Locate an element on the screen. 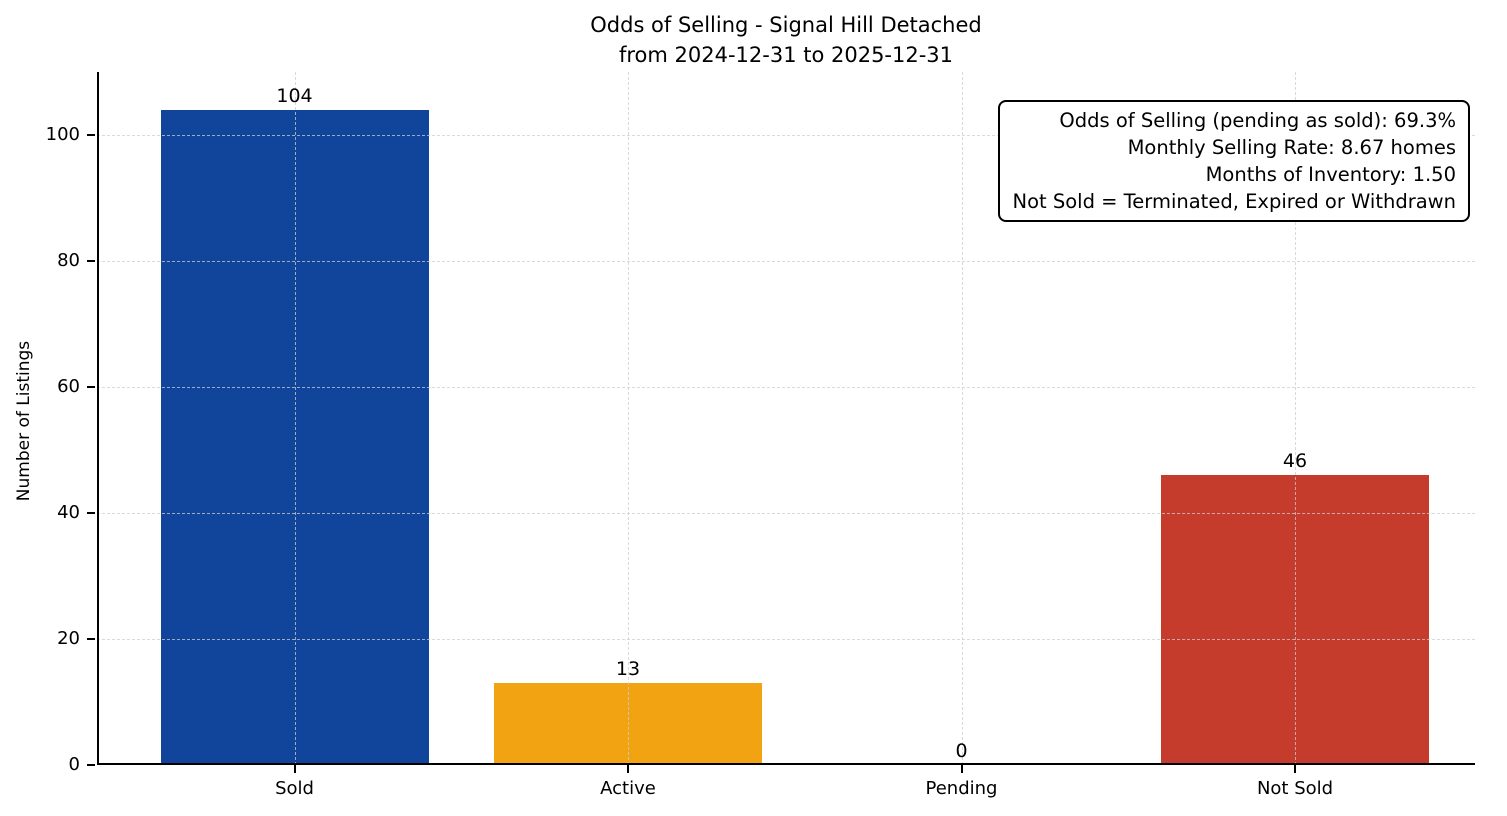 This screenshot has width=1507, height=816. y-tick-label: 100 is located at coordinates (62, 134).